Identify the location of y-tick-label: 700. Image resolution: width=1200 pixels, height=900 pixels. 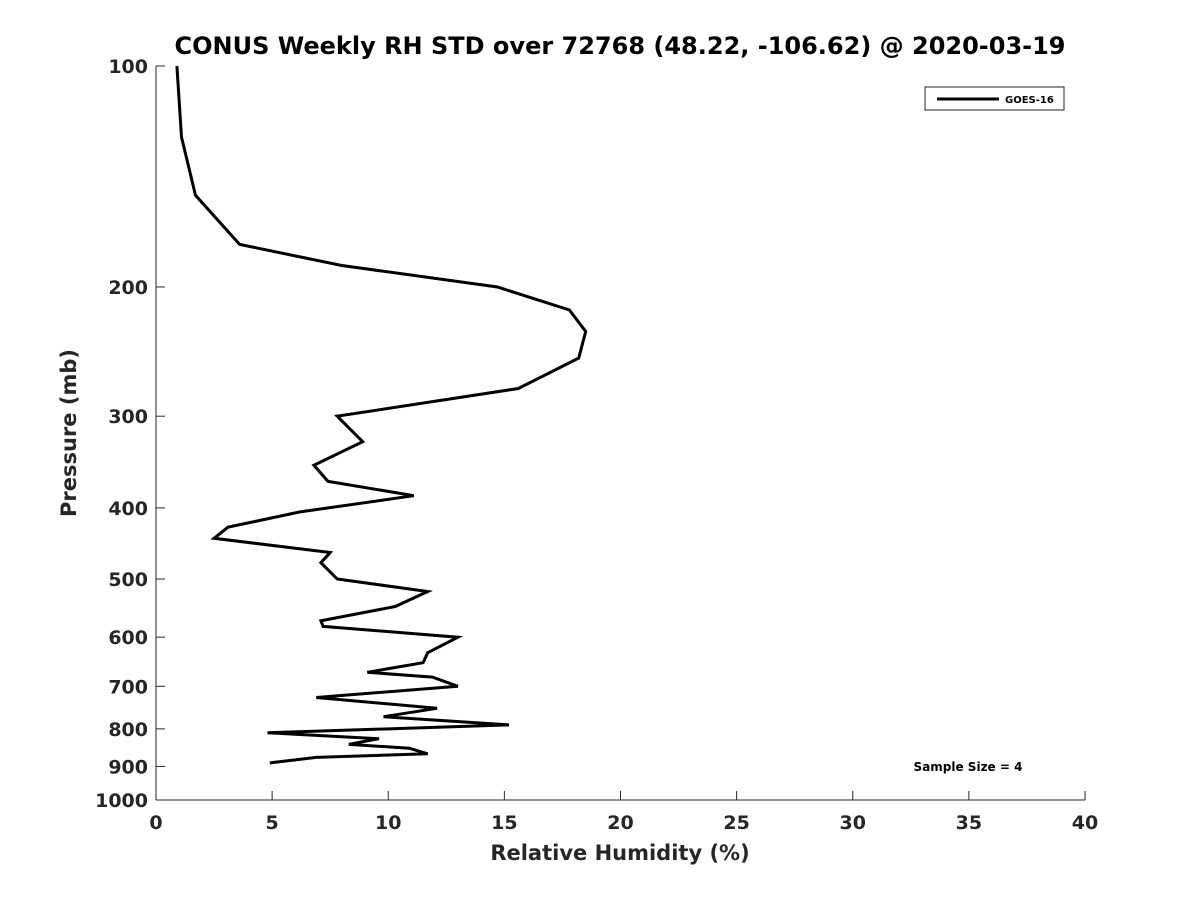
(128, 687).